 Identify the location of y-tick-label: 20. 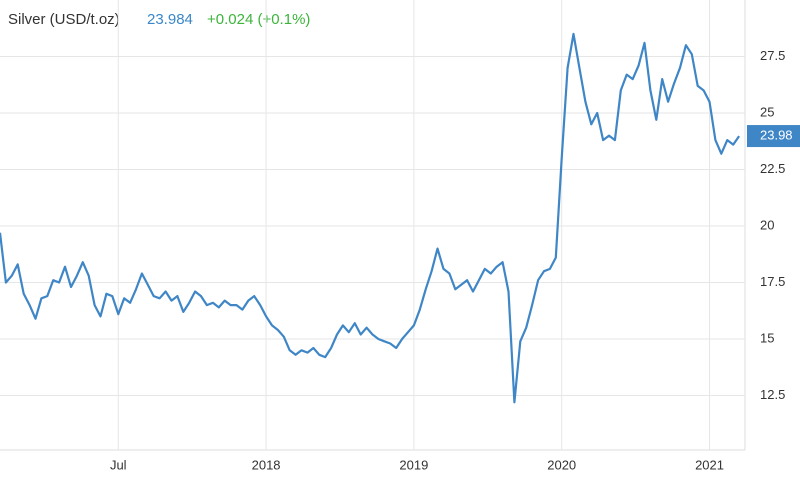
(767, 224).